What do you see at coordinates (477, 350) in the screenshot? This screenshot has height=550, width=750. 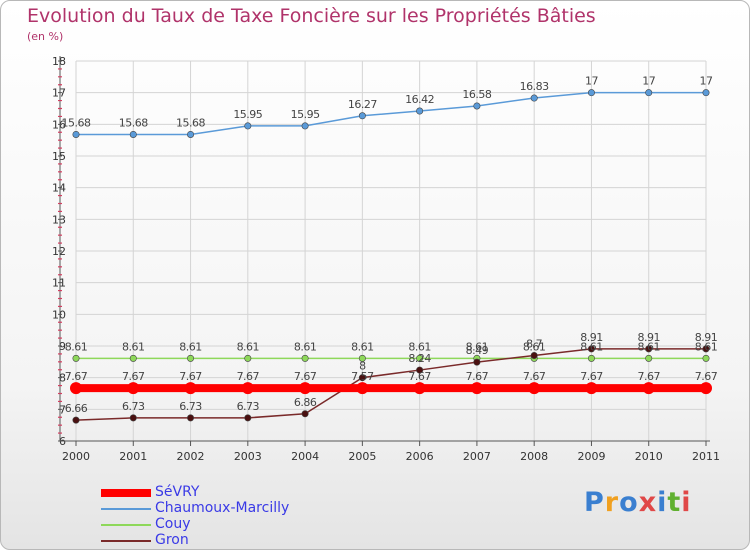 I see `data-label: 8.49` at bounding box center [477, 350].